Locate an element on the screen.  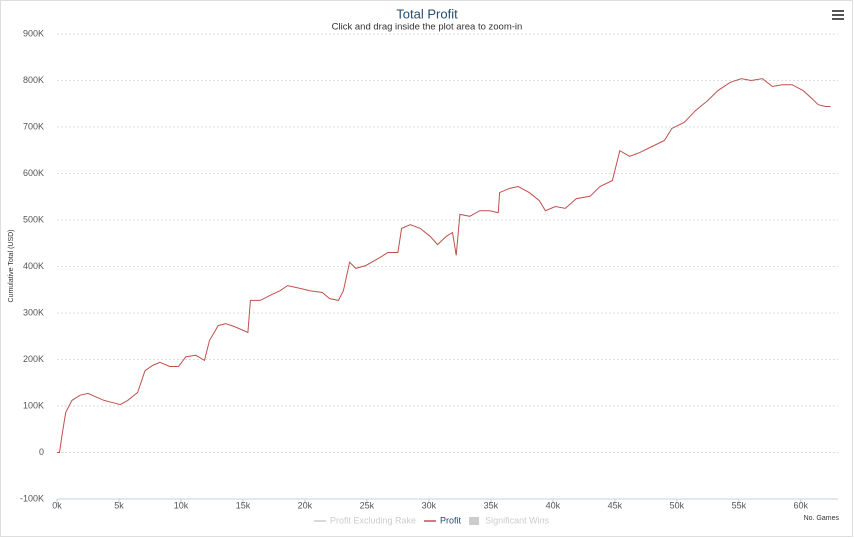
menu-button is located at coordinates (838, 15).